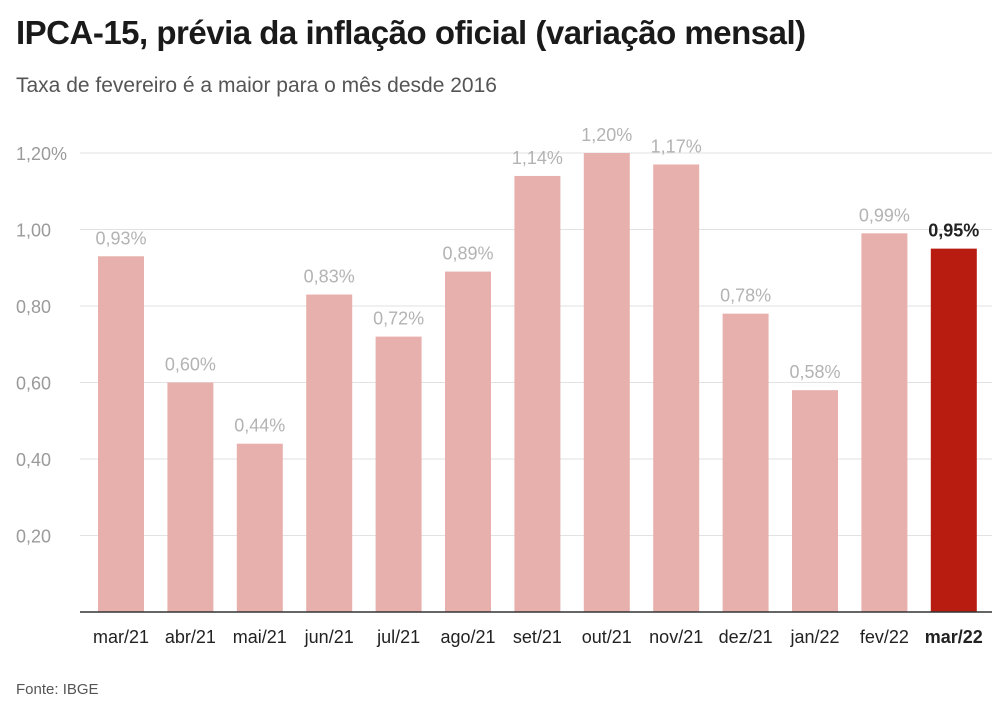  I want to click on data-label: 0,72%, so click(398, 319).